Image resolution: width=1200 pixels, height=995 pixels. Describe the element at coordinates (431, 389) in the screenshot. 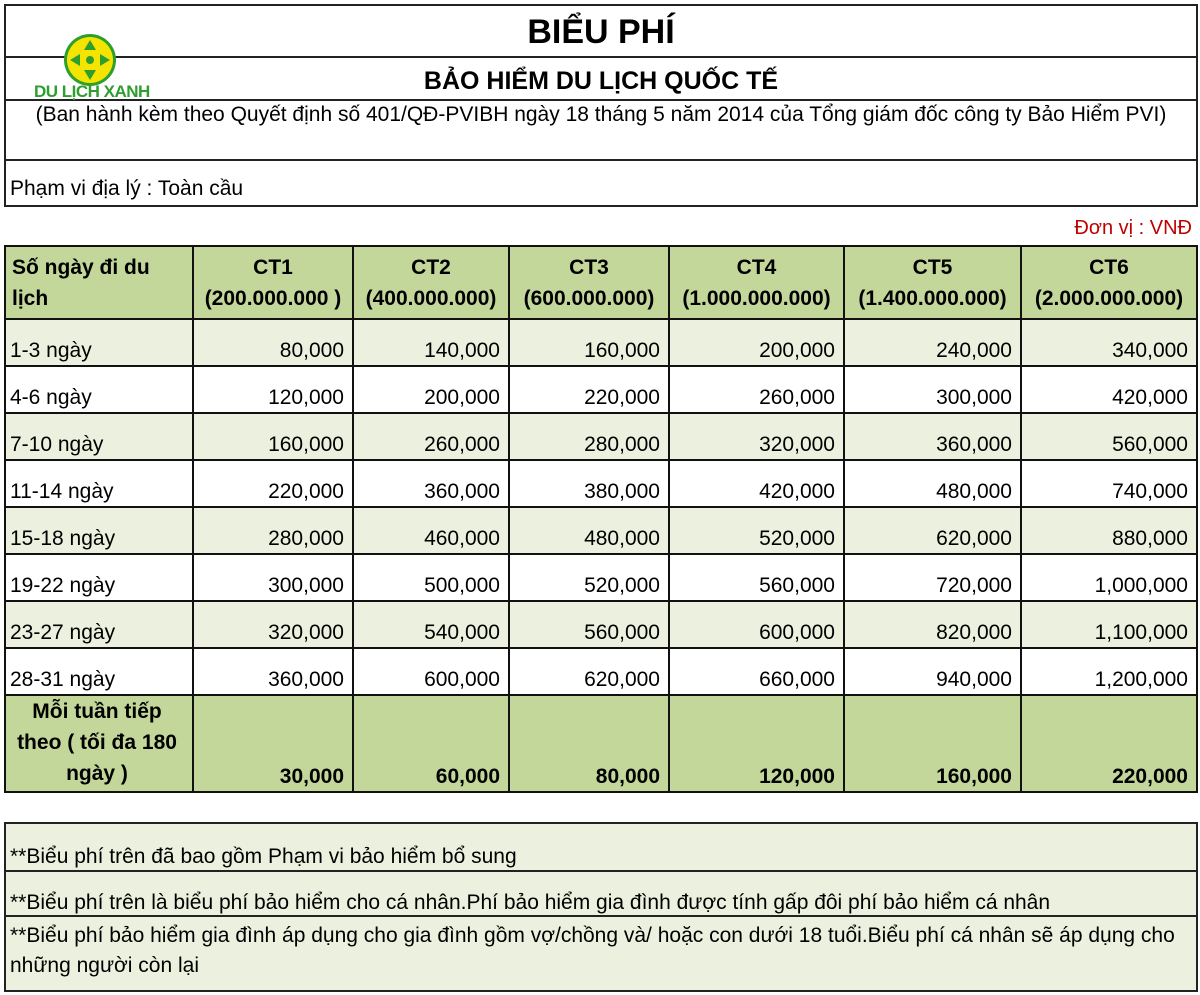

I see `premium-cell: 200,000` at that location.